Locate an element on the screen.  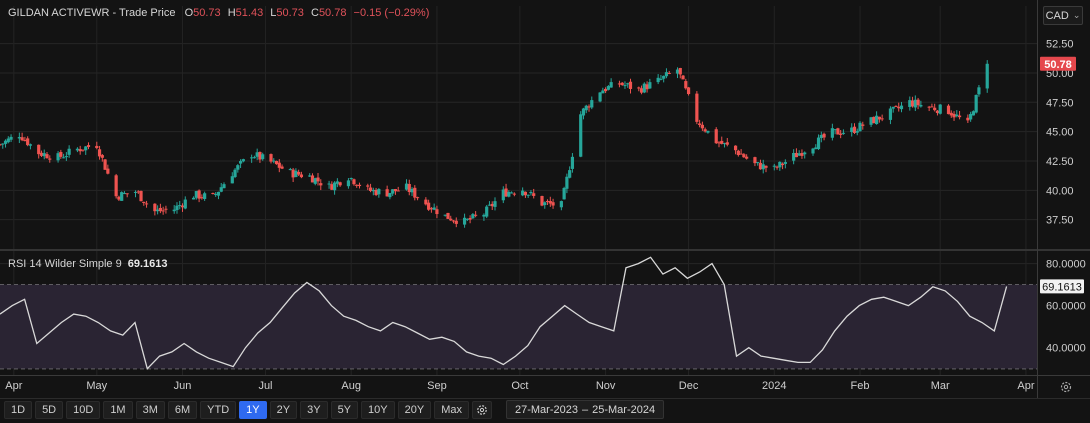
change-value: −0.15 (−0.29%) is located at coordinates (391, 13).